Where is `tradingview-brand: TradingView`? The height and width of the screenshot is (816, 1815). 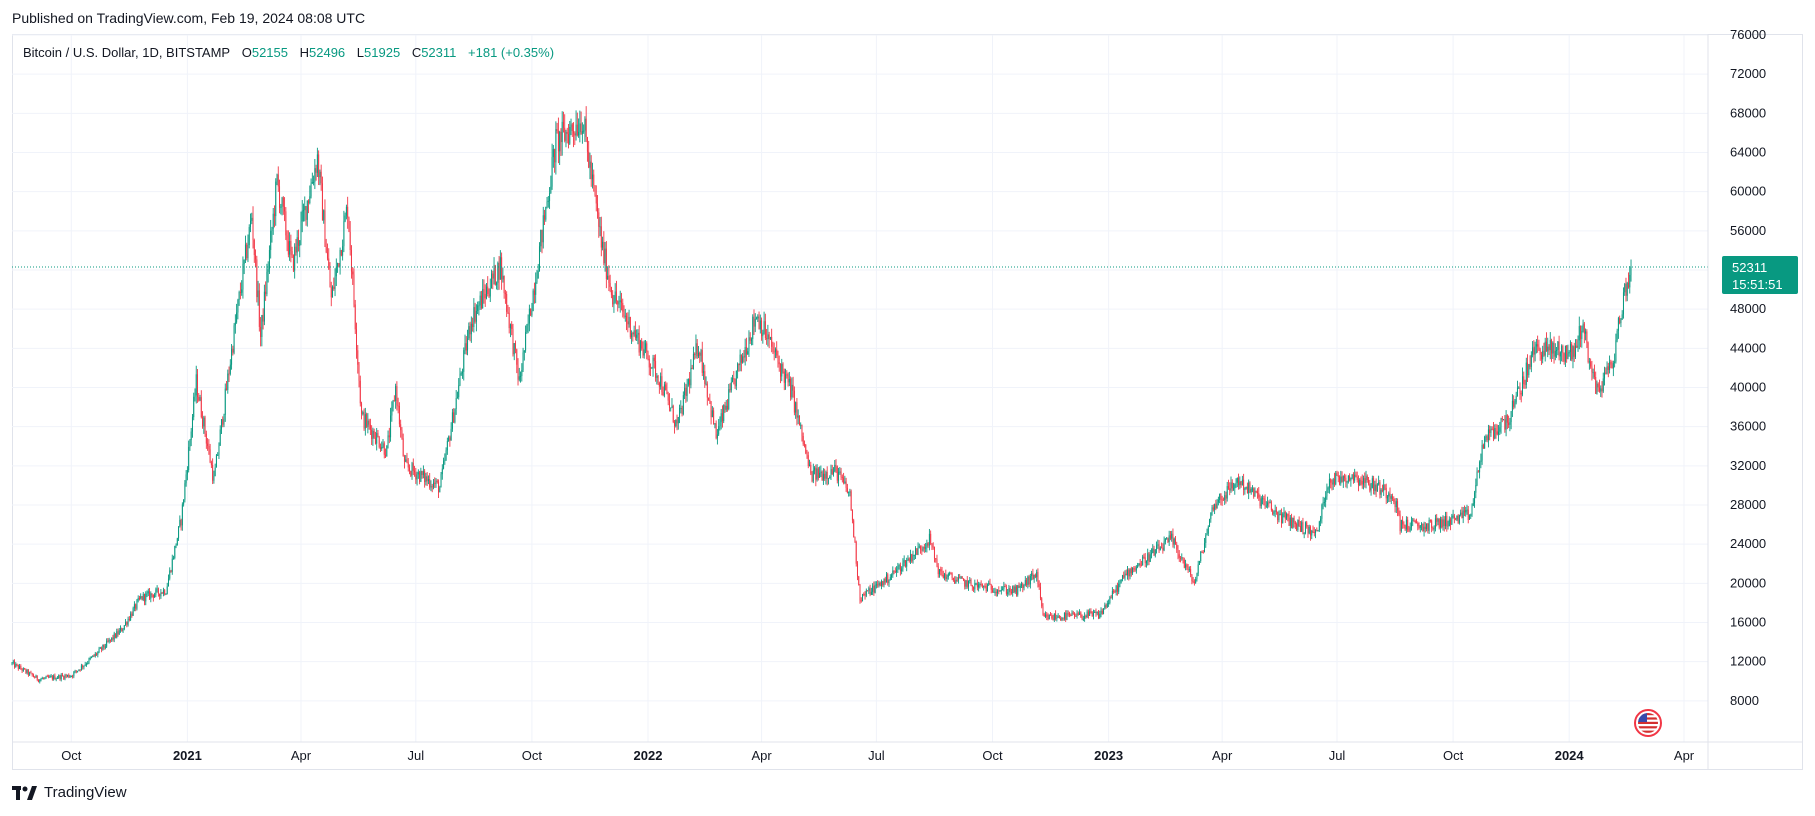
tradingview-brand: TradingView is located at coordinates (69, 792).